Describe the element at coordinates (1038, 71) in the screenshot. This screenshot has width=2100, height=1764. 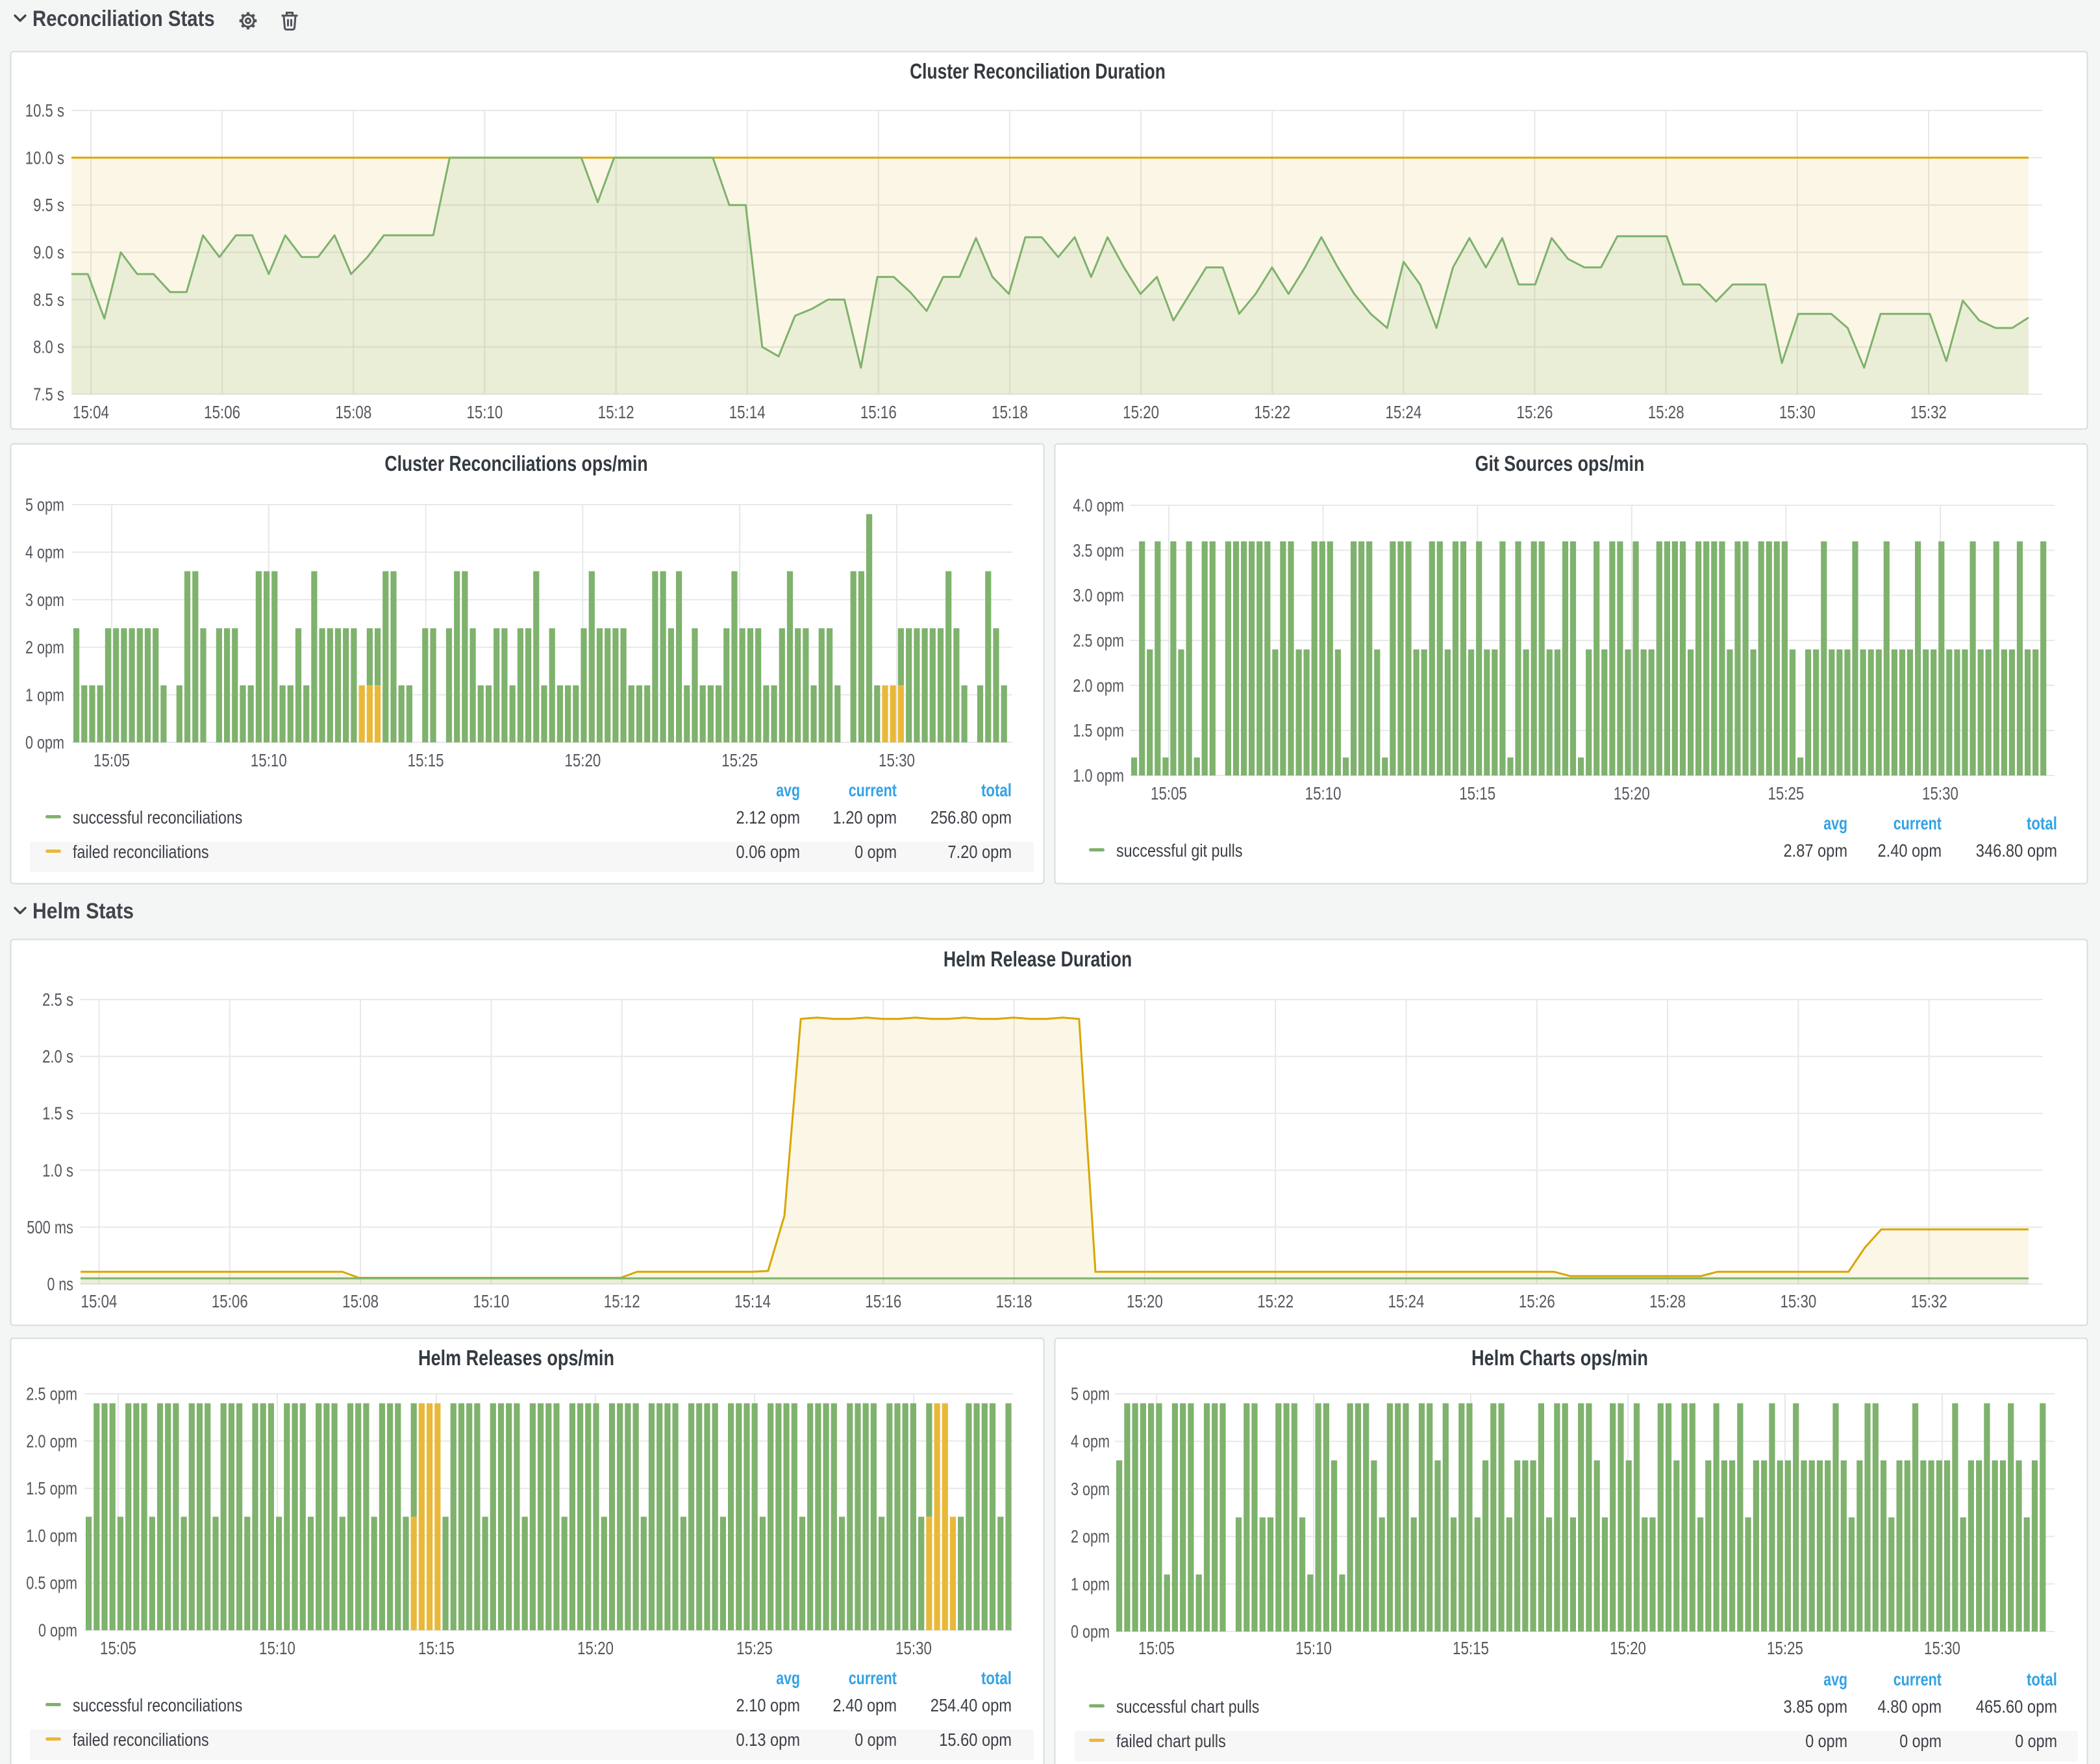
I see `svg-text:Cluster Reconciliation Duratio: Cluster Reconciliation Duration` at that location.